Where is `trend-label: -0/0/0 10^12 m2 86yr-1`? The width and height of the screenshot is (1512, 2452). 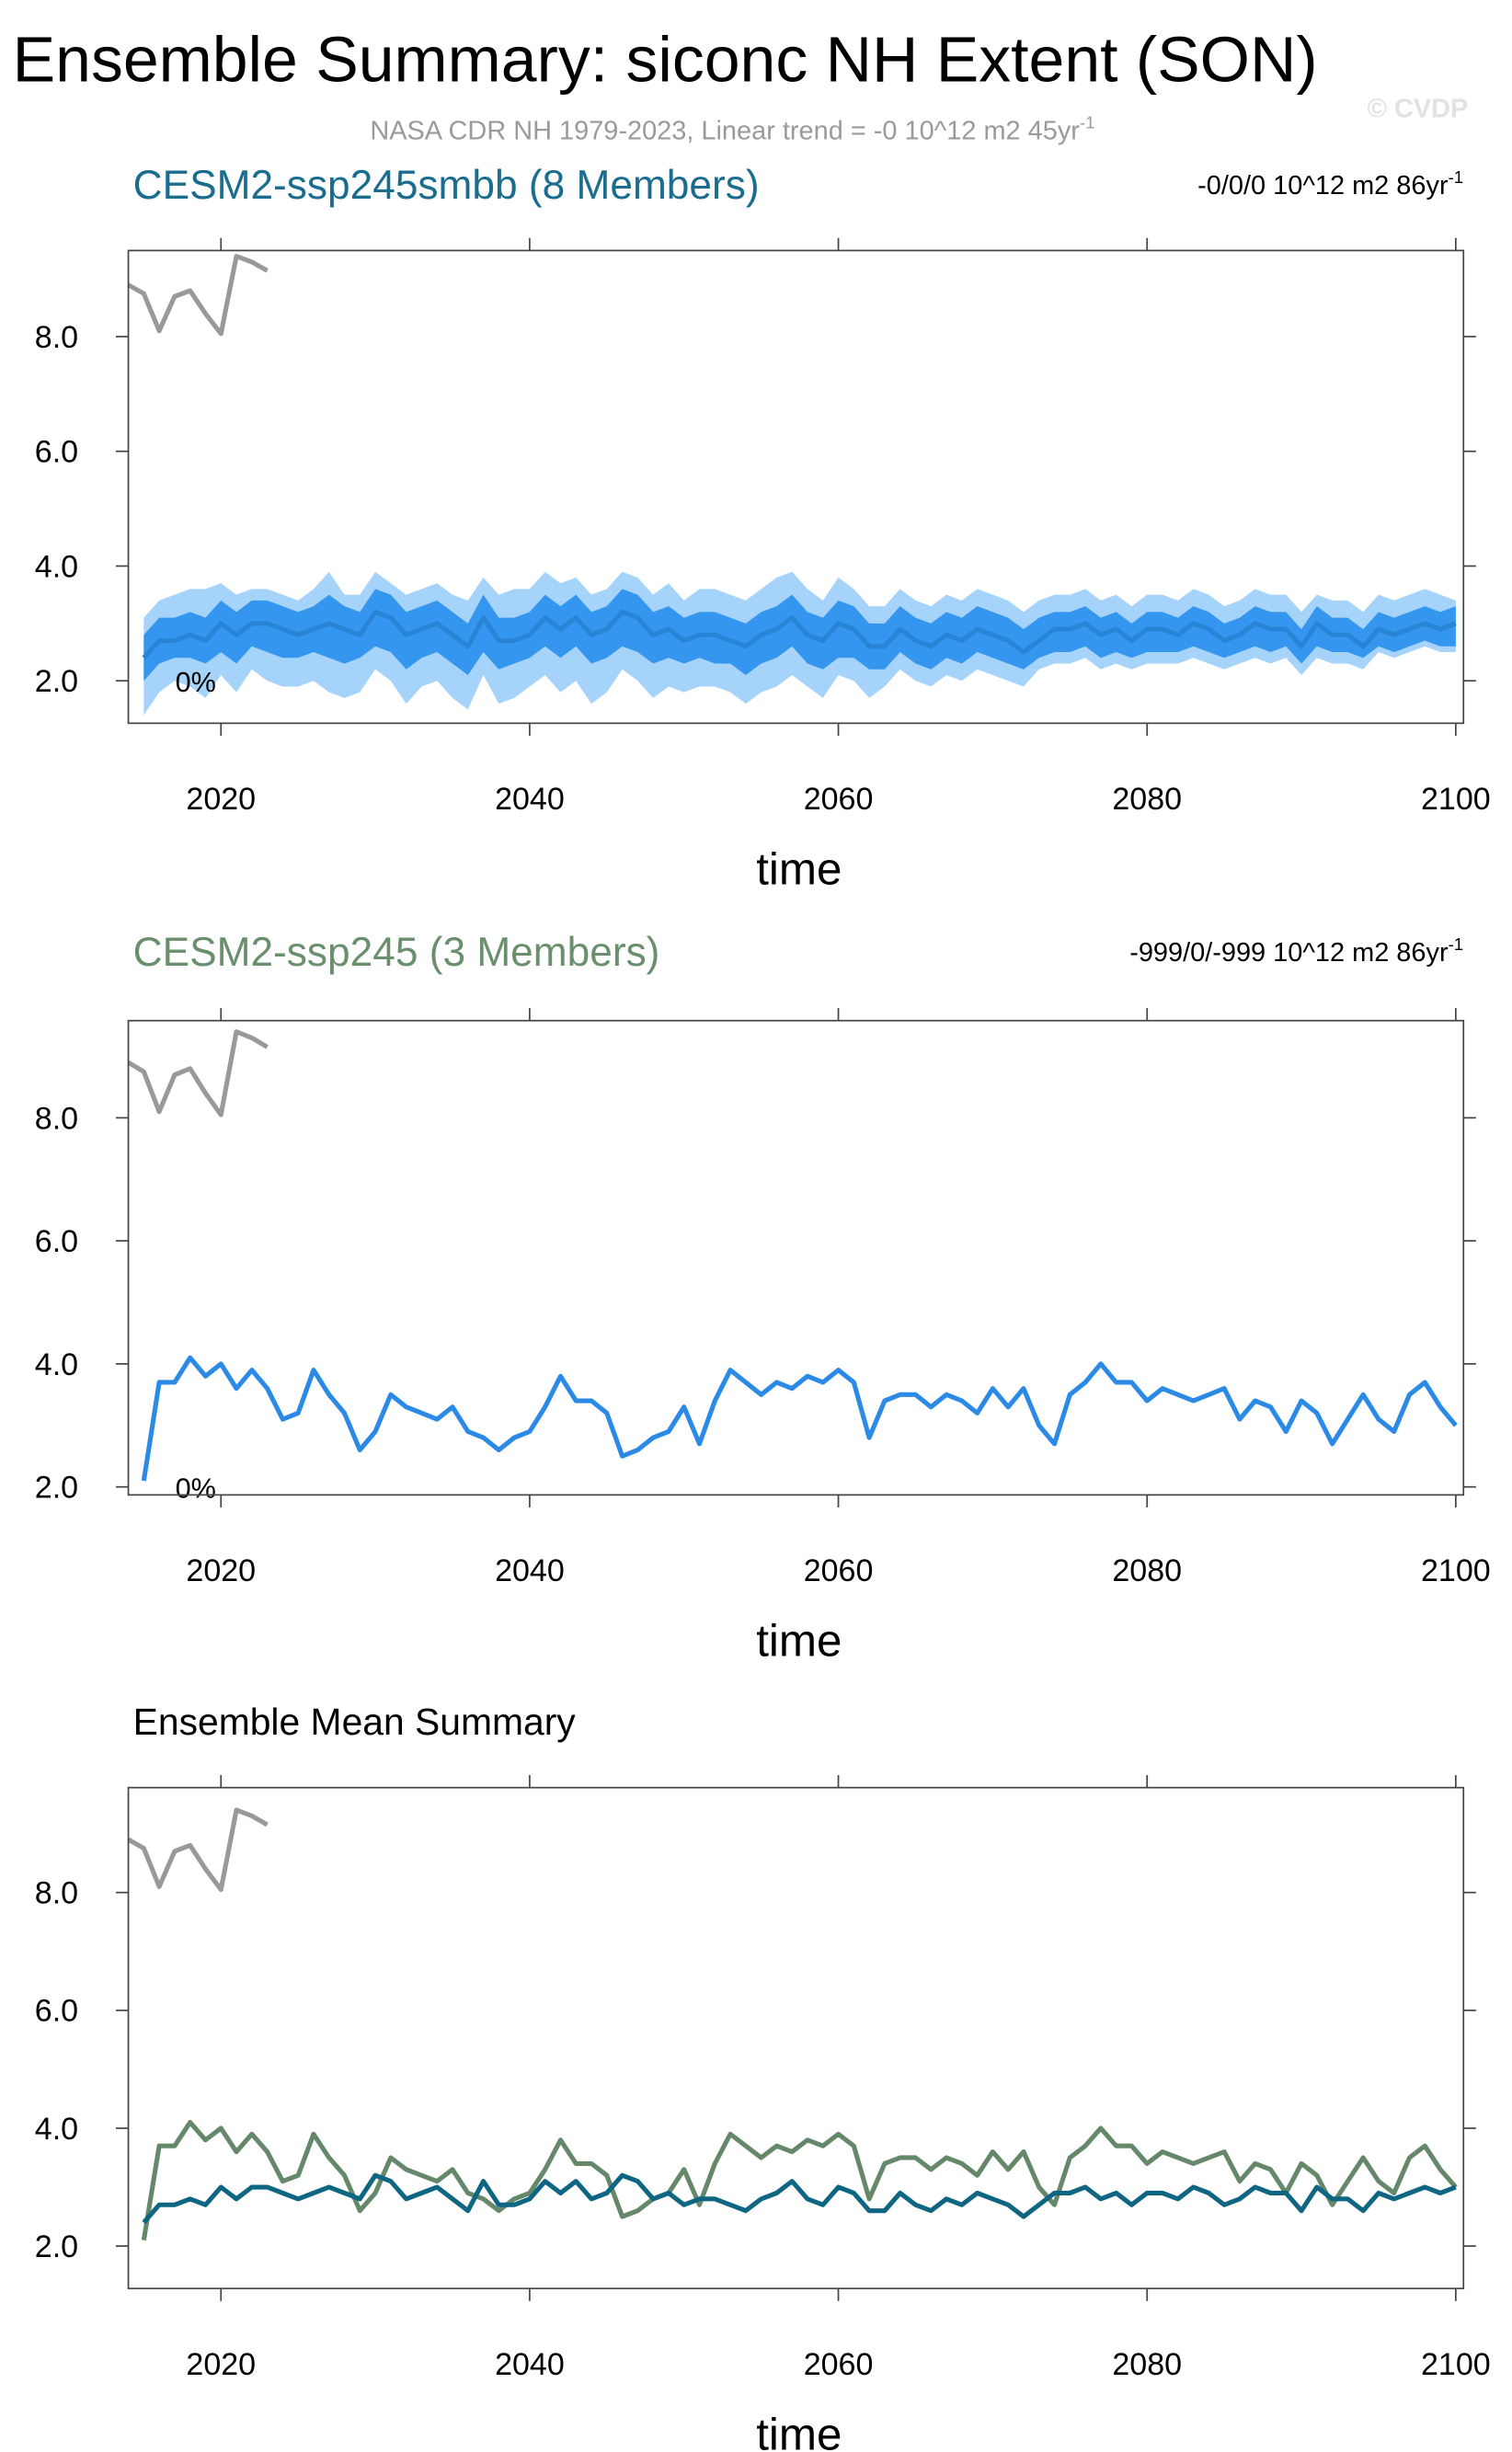
trend-label: -0/0/0 10^12 m2 86yr-1 is located at coordinates (1330, 184).